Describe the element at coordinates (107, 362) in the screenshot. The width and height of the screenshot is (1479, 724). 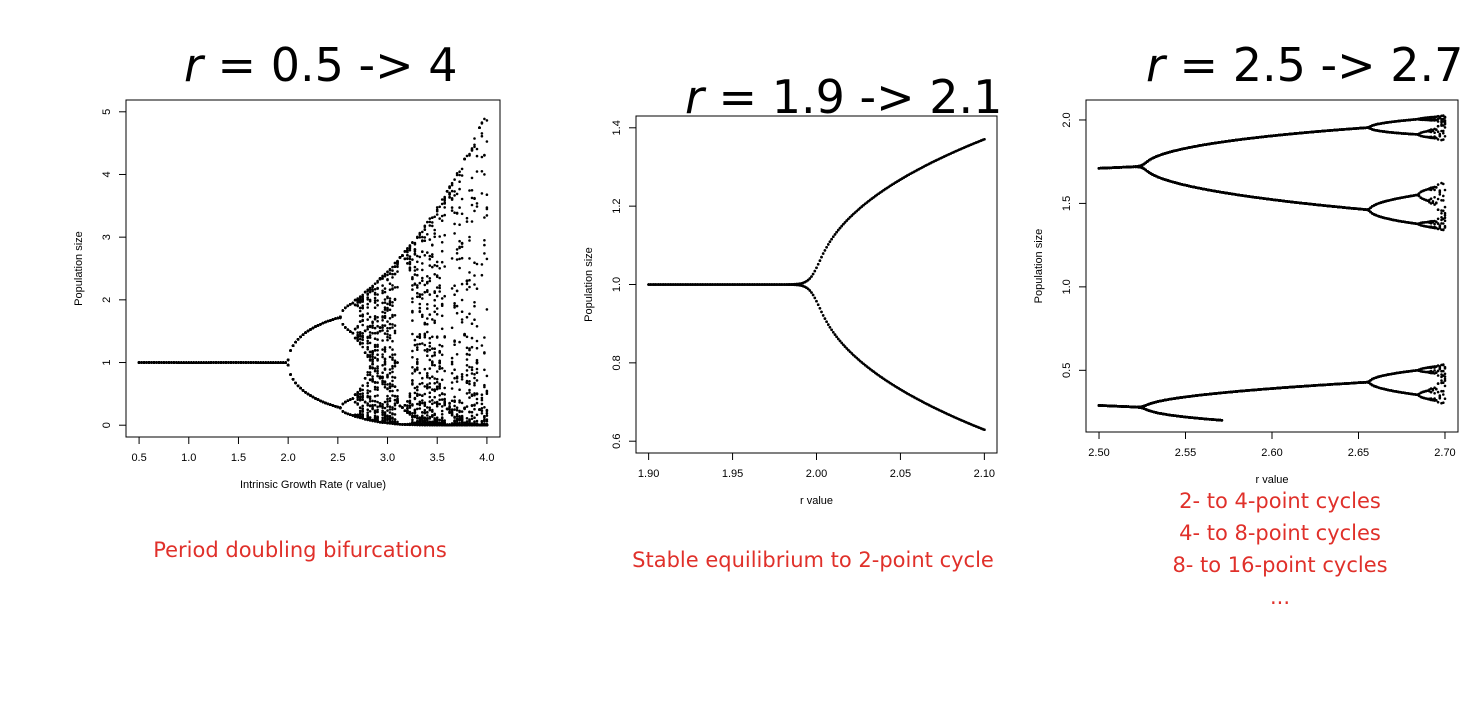
I see `y-tick-label: 1` at that location.